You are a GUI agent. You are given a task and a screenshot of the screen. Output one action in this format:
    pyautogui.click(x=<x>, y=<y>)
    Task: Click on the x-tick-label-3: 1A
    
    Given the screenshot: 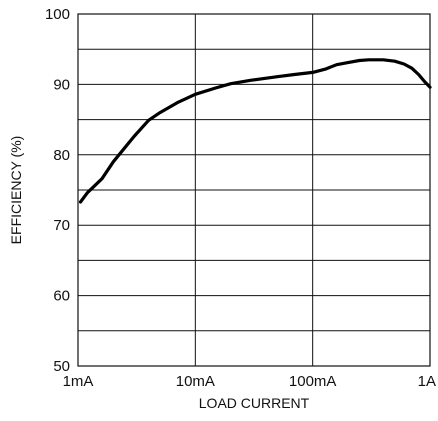 What is the action you would take?
    pyautogui.click(x=427, y=381)
    